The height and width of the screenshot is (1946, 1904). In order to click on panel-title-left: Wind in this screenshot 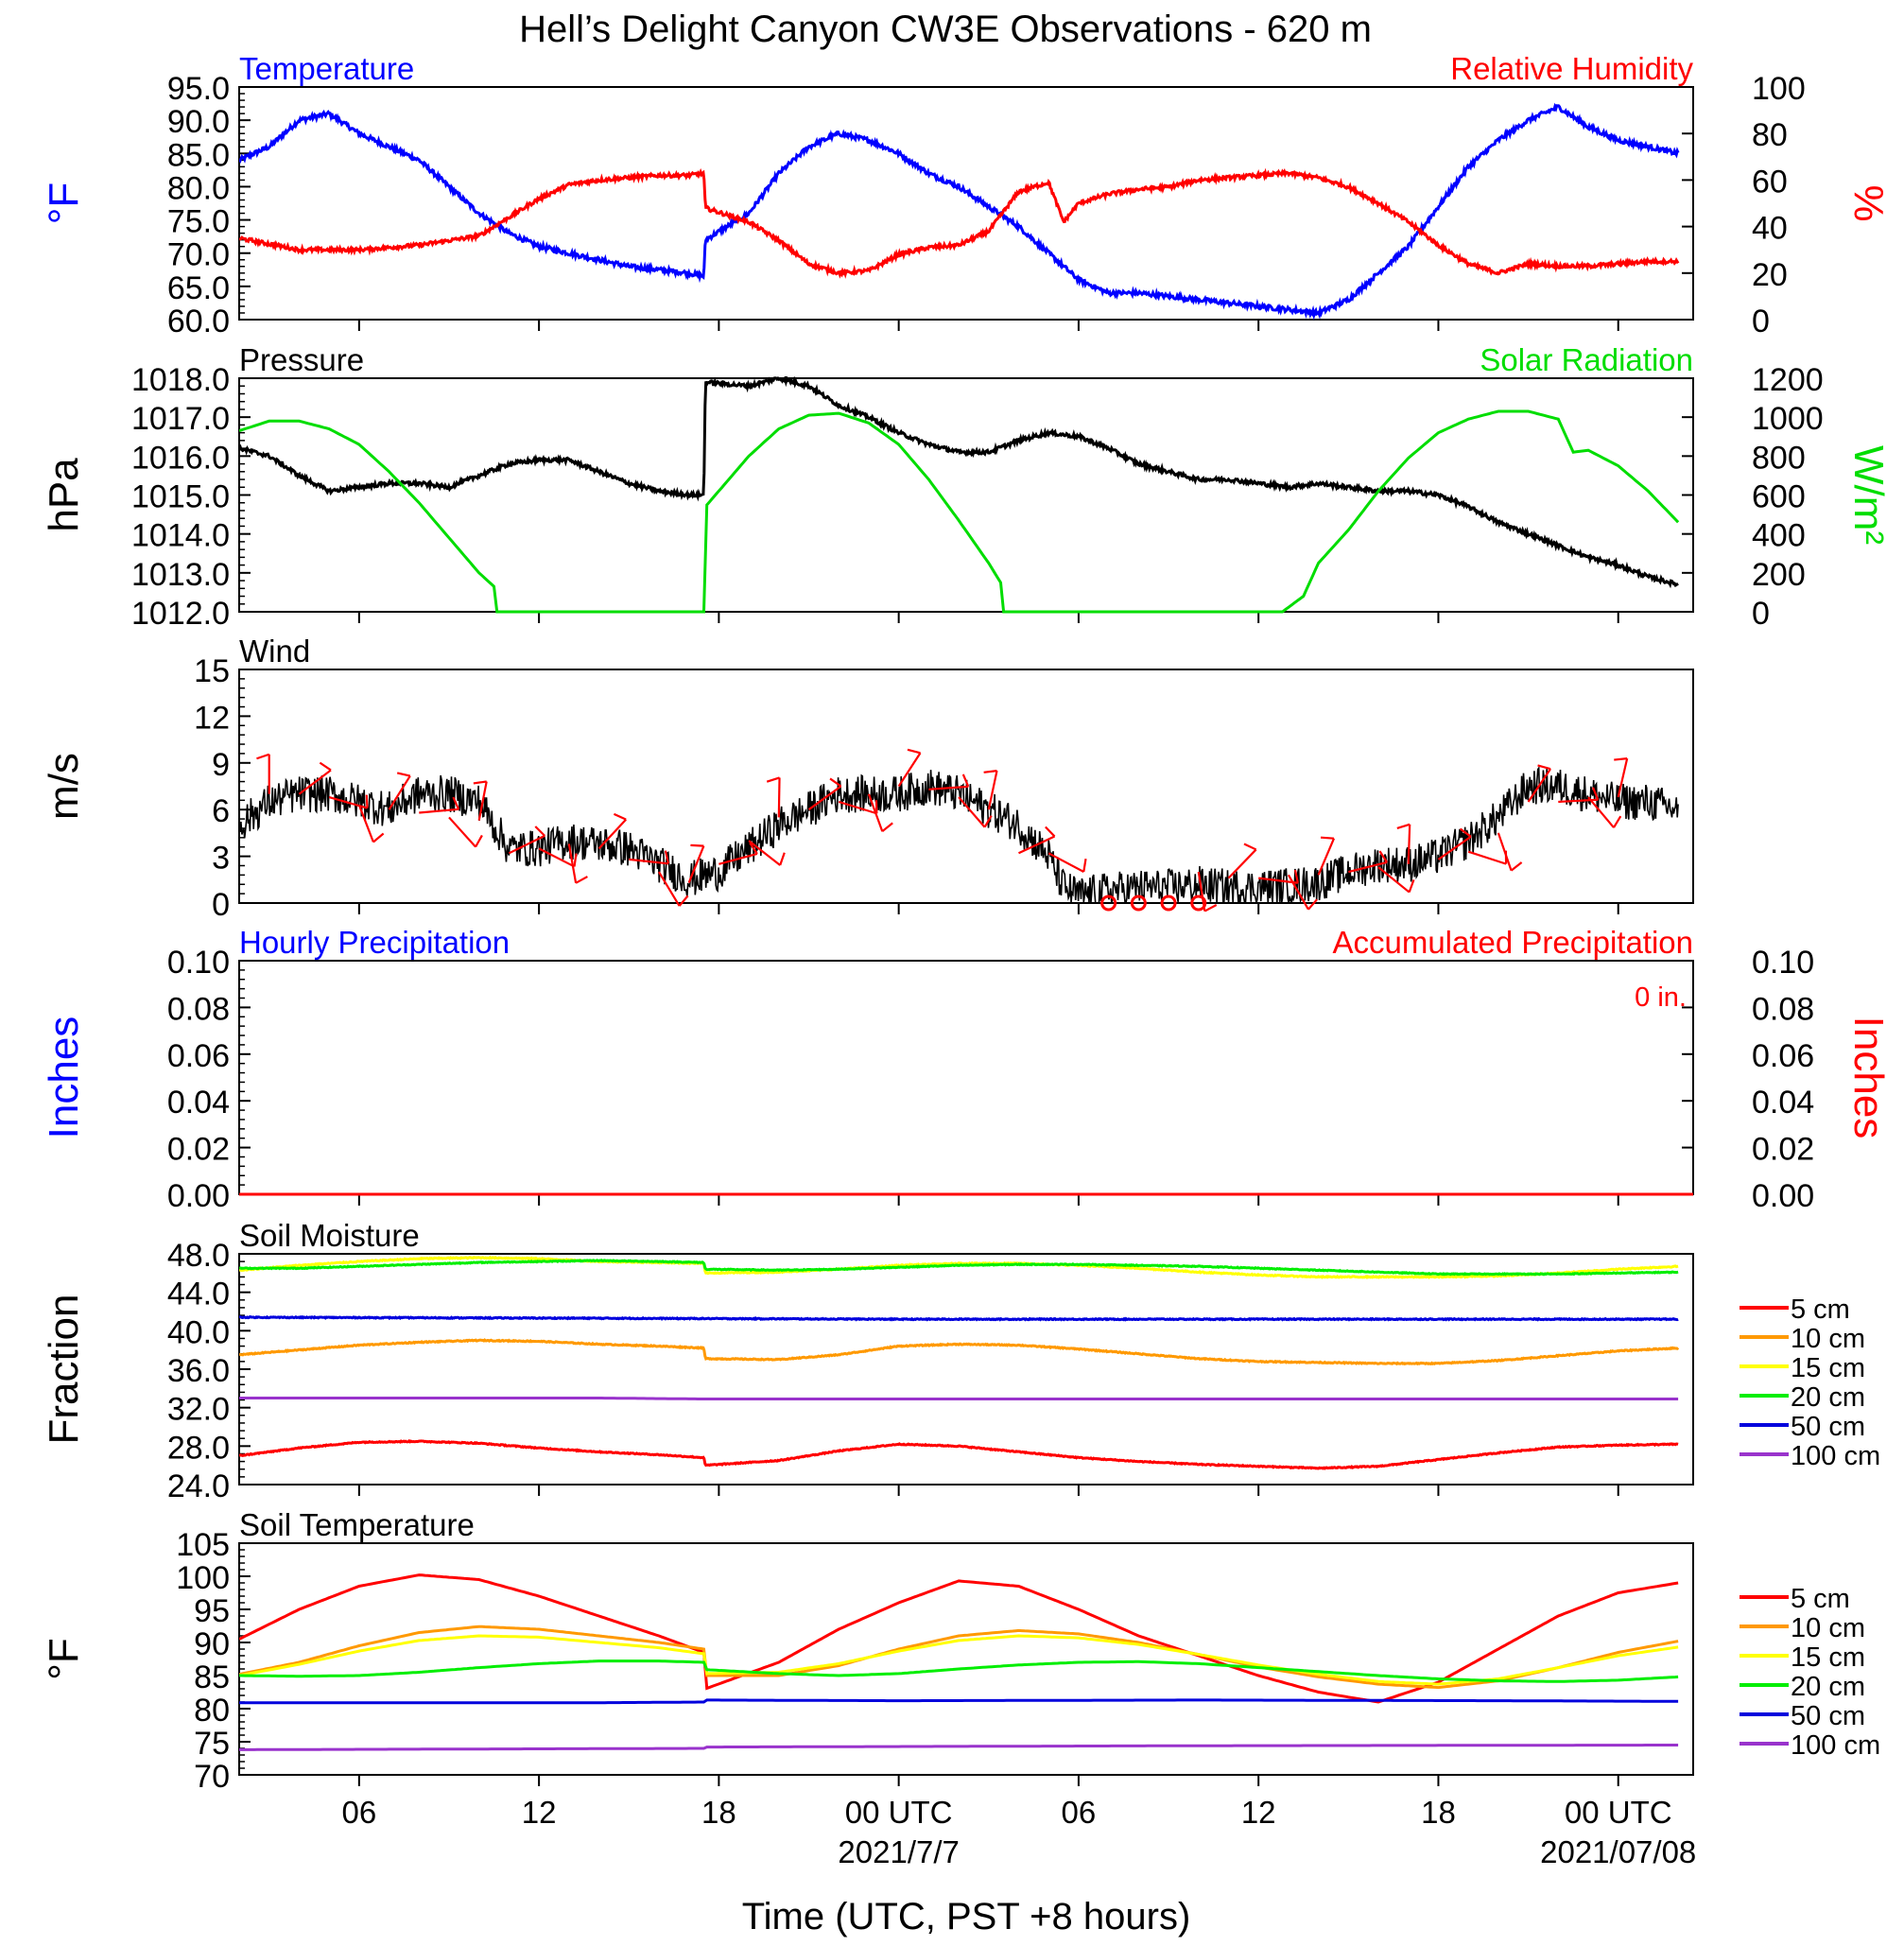, I will do `click(275, 651)`.